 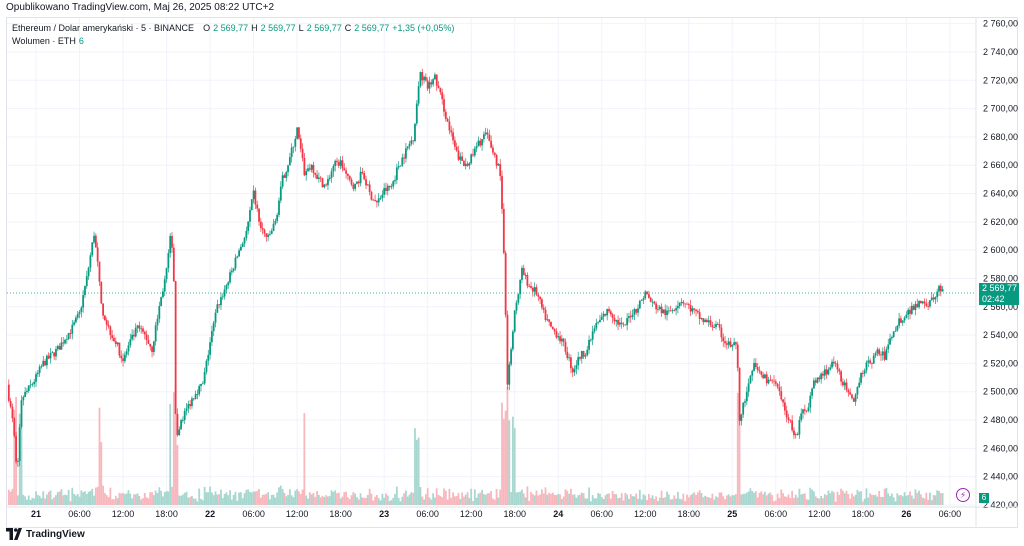 I want to click on tradingview-brand: TradingView, so click(x=45, y=534).